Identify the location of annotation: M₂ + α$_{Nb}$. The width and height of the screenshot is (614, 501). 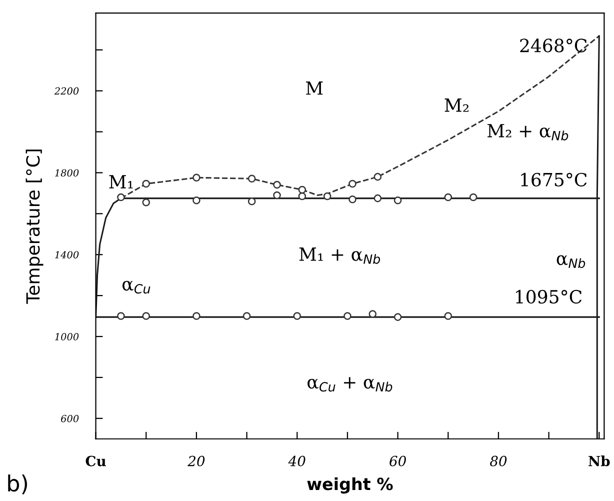
(527, 132).